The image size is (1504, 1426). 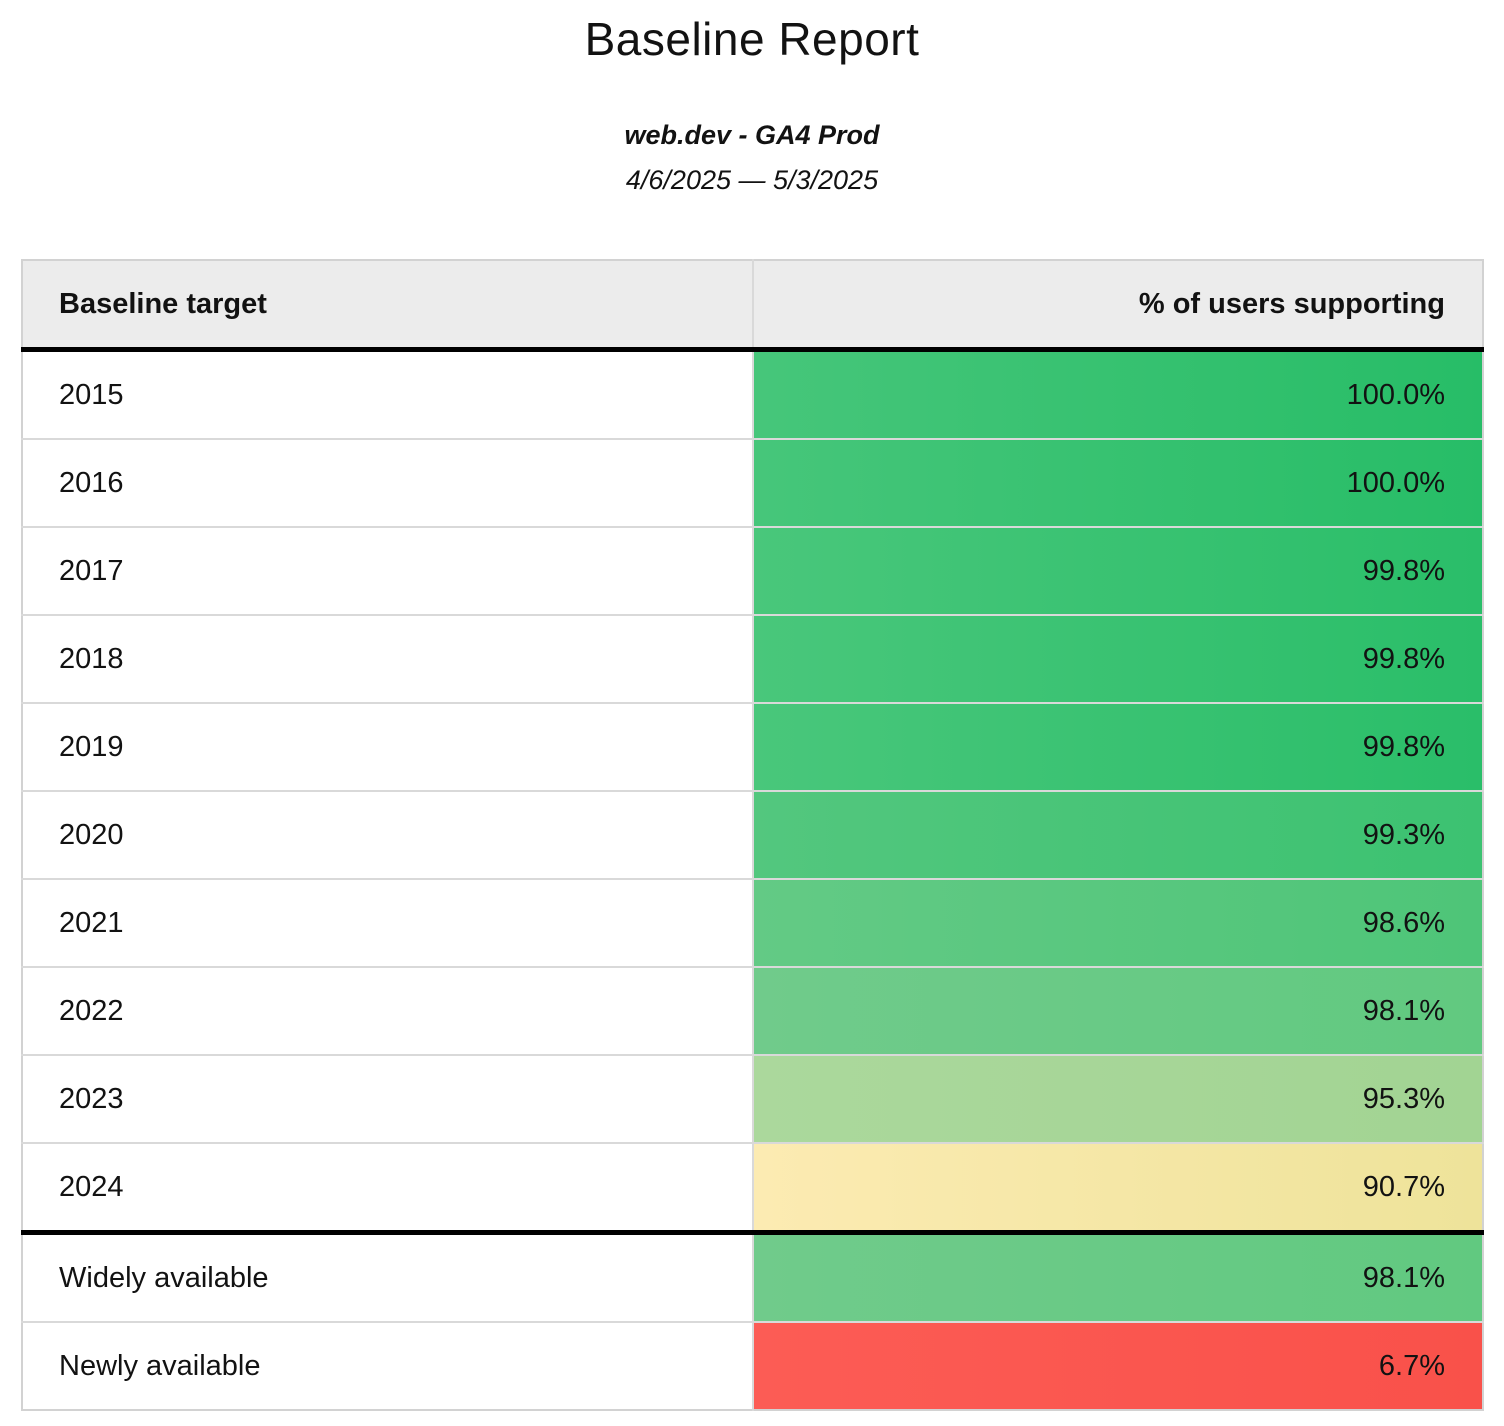 What do you see at coordinates (387, 835) in the screenshot?
I see `baseline-target-cell: 2020` at bounding box center [387, 835].